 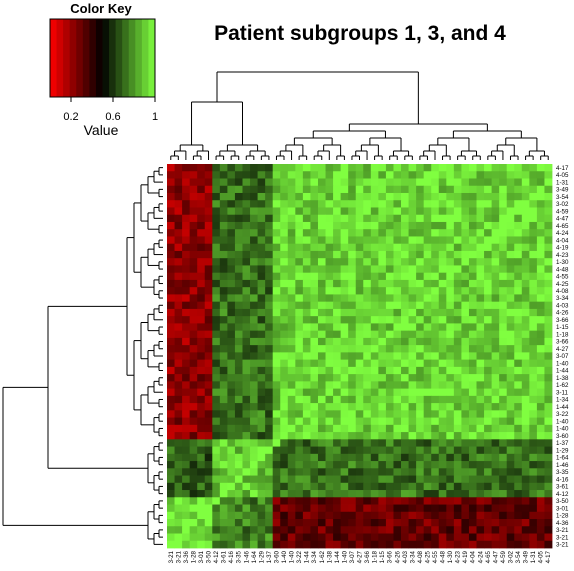 What do you see at coordinates (193, 556) in the screenshot?
I see `column-label: 1-28` at bounding box center [193, 556].